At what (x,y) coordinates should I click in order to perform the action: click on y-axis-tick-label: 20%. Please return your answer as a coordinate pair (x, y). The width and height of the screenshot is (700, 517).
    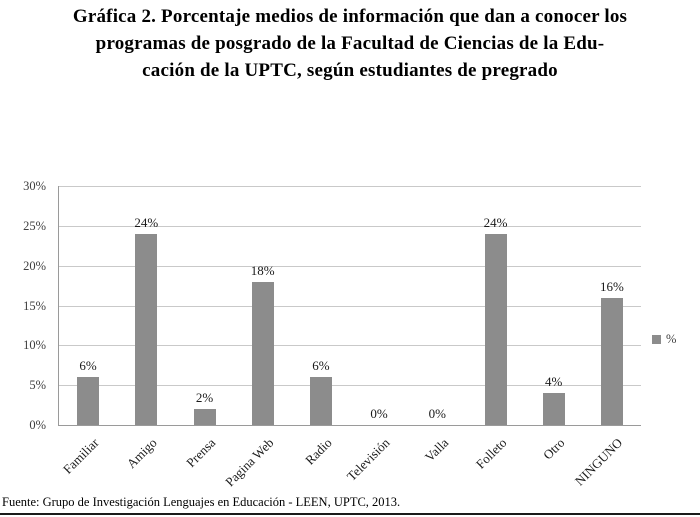
    Looking at the image, I should click on (34, 265).